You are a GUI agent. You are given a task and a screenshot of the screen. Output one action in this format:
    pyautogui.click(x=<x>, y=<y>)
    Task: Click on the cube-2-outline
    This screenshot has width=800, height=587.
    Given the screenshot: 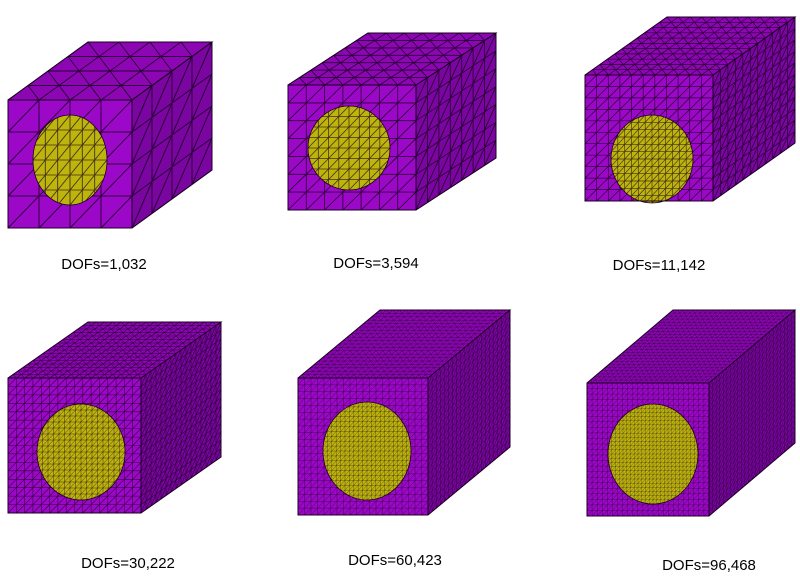 What is the action you would take?
    pyautogui.click(x=392, y=121)
    